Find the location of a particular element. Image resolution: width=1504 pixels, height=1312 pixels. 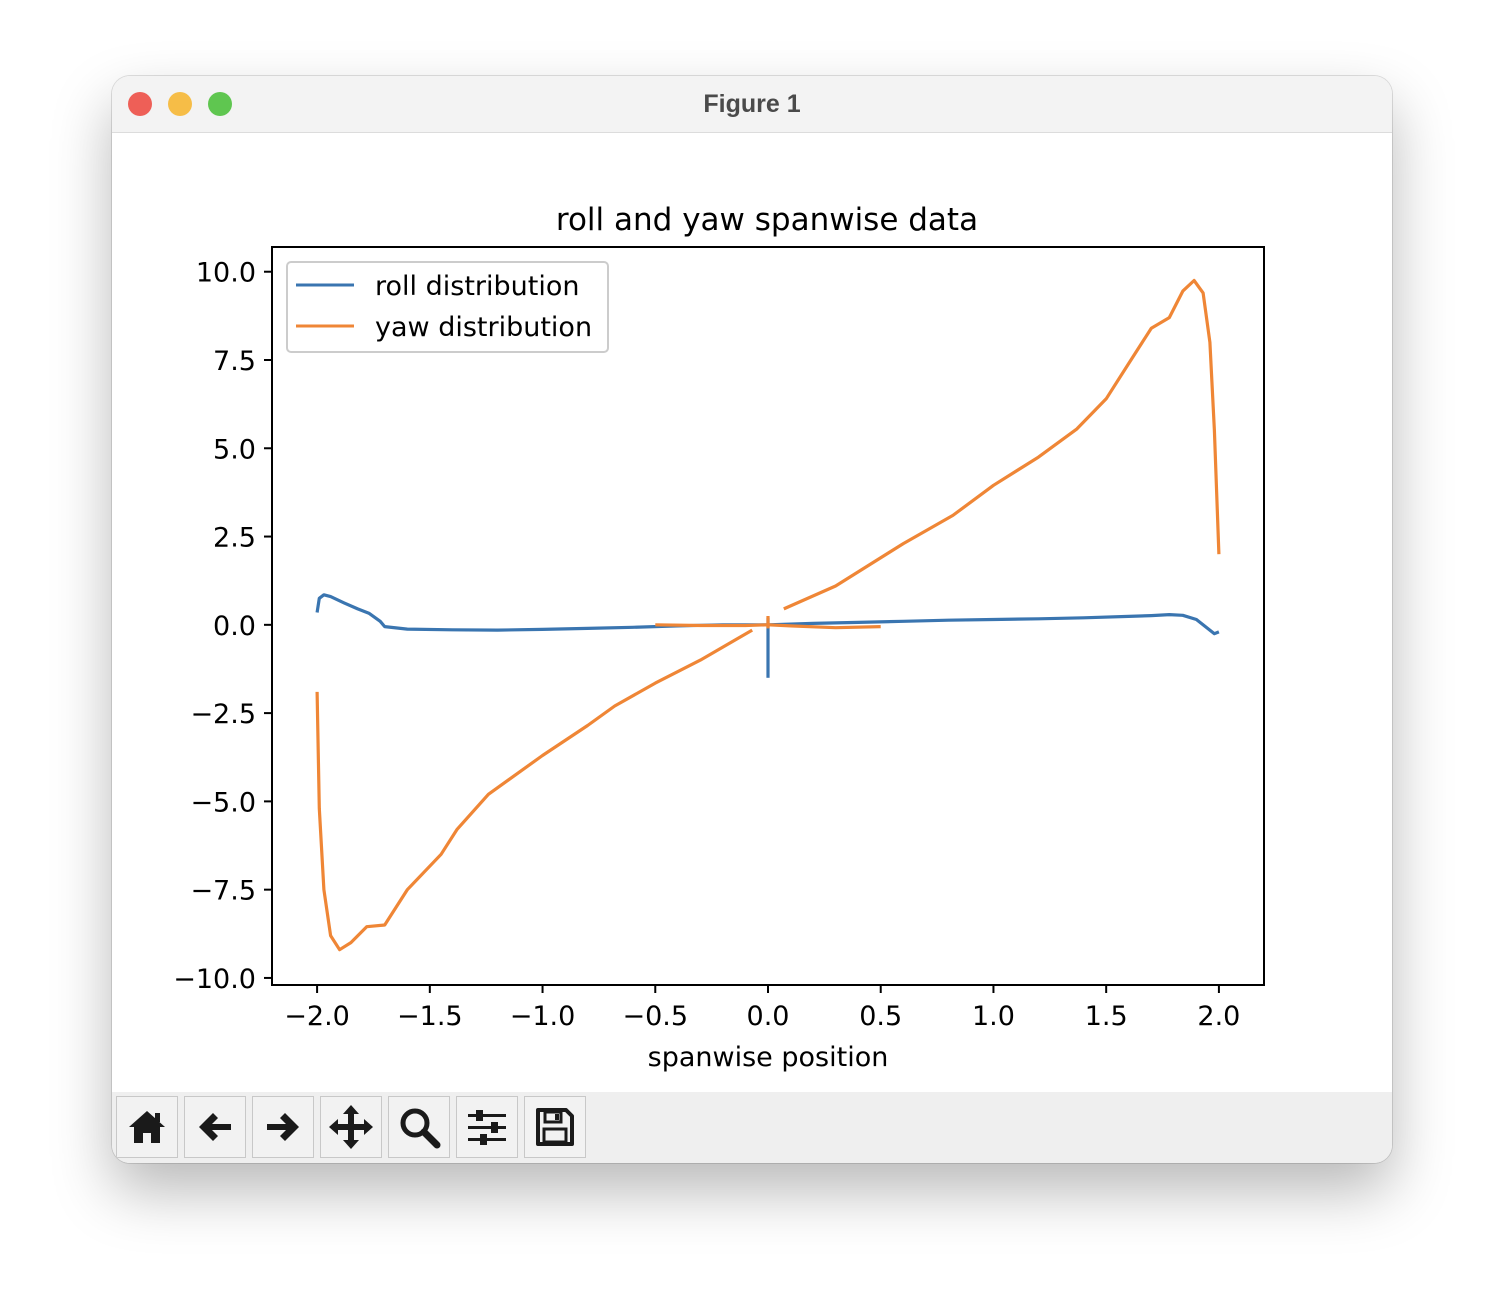

forward-button is located at coordinates (283, 1127).